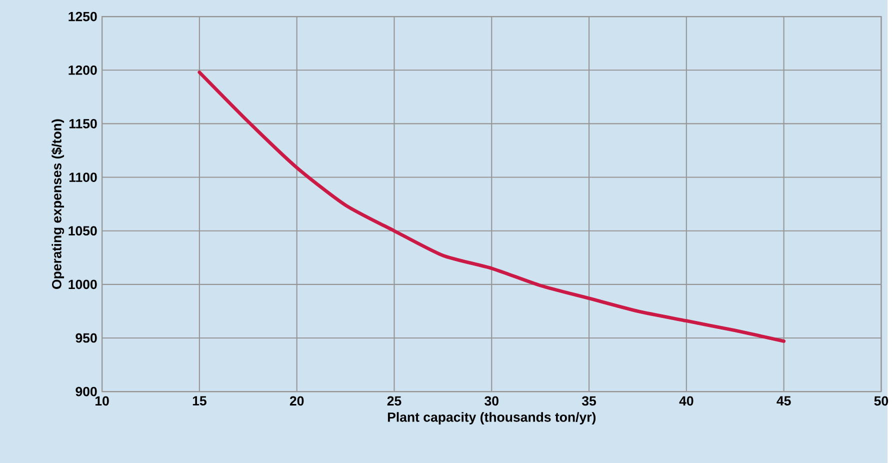 This screenshot has height=463, width=893. What do you see at coordinates (82, 231) in the screenshot?
I see `y-tick-label: 1050` at bounding box center [82, 231].